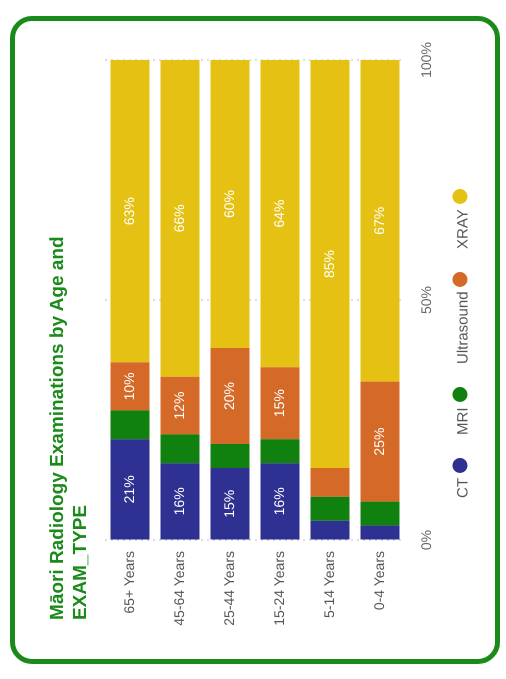 The width and height of the screenshot is (506, 679). I want to click on x-tick-label: 25-44 Years, so click(228, 588).